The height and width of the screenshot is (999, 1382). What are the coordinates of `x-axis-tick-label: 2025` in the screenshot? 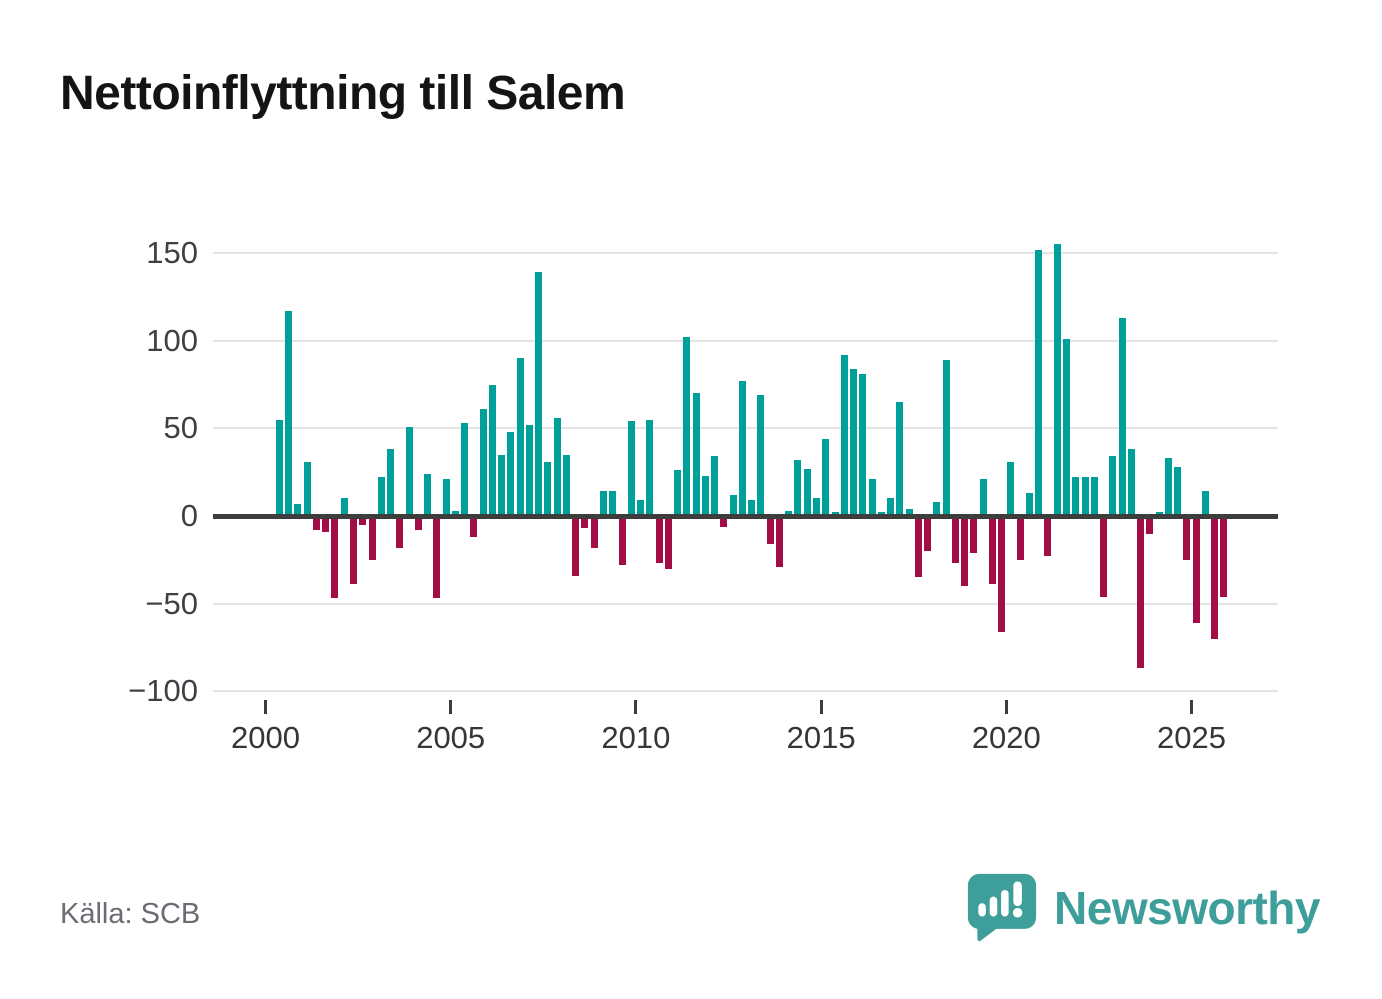 It's located at (1191, 737).